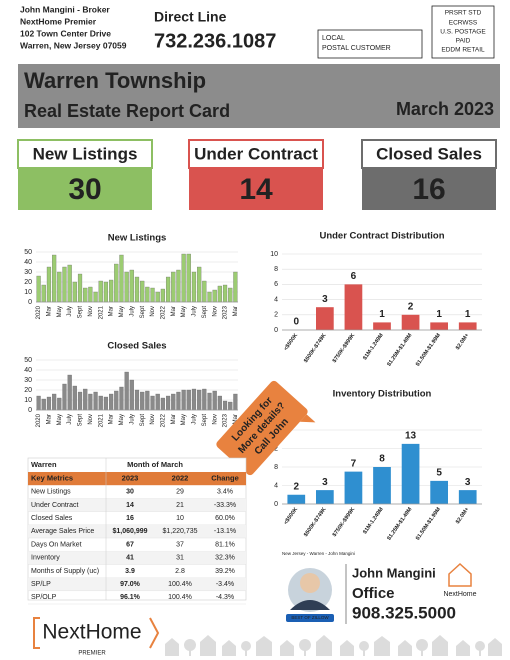 Image resolution: width=510 pixels, height=660 pixels. What do you see at coordinates (58, 21) in the screenshot?
I see `agent-line: NextHome Premier` at bounding box center [58, 21].